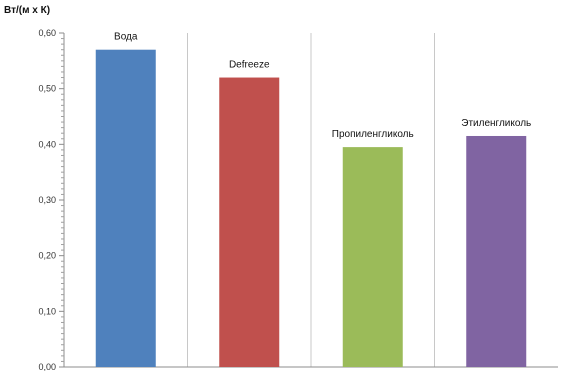 The width and height of the screenshot is (564, 371). I want to click on y-tick-label: 0,60, so click(47, 33).